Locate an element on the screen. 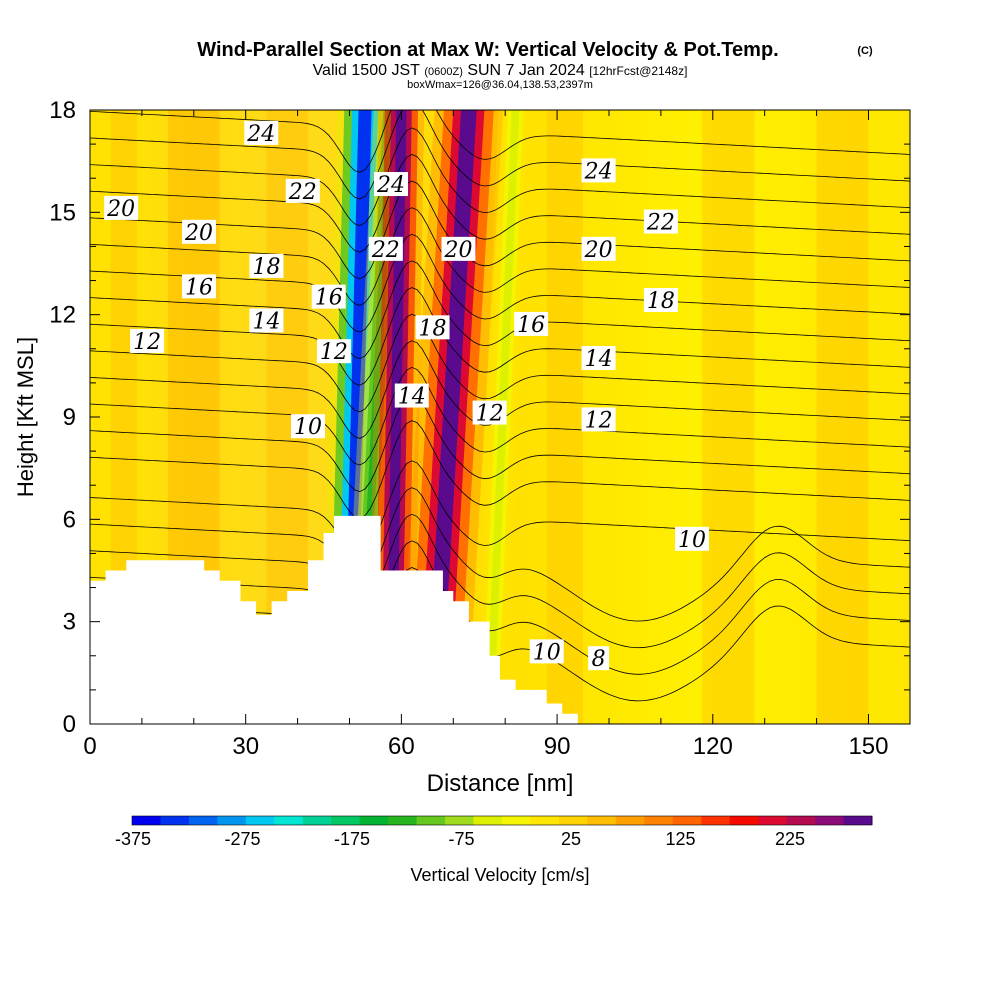  contour-label-text: 10 is located at coordinates (692, 540).